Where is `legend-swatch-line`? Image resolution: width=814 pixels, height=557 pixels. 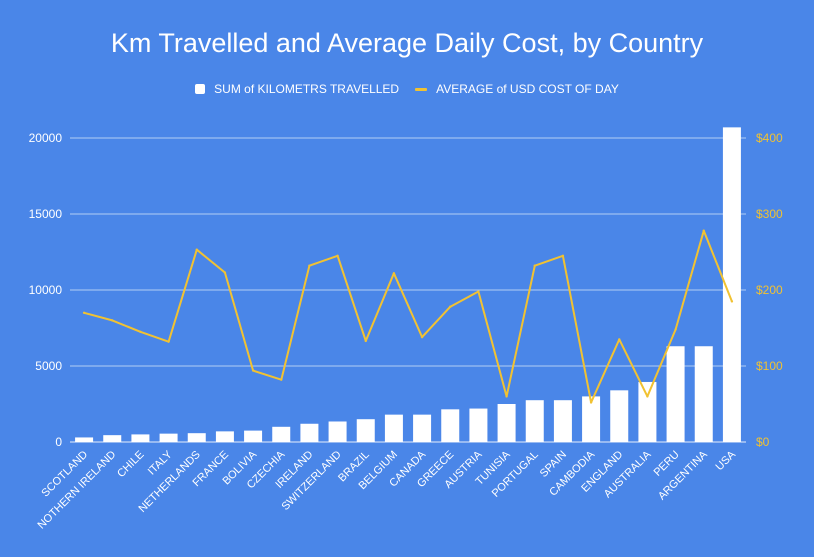
legend-swatch-line is located at coordinates (421, 89).